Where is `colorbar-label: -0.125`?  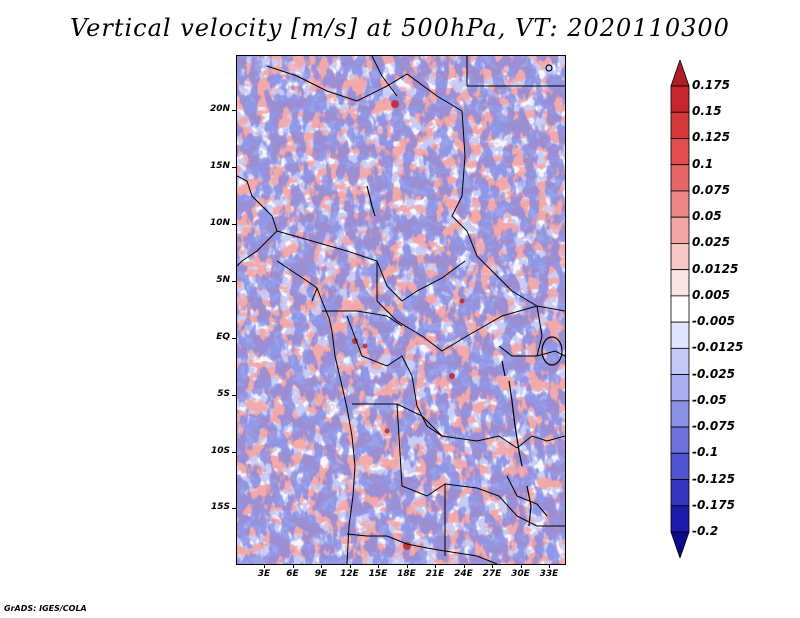
colorbar-label: -0.125 is located at coordinates (713, 478).